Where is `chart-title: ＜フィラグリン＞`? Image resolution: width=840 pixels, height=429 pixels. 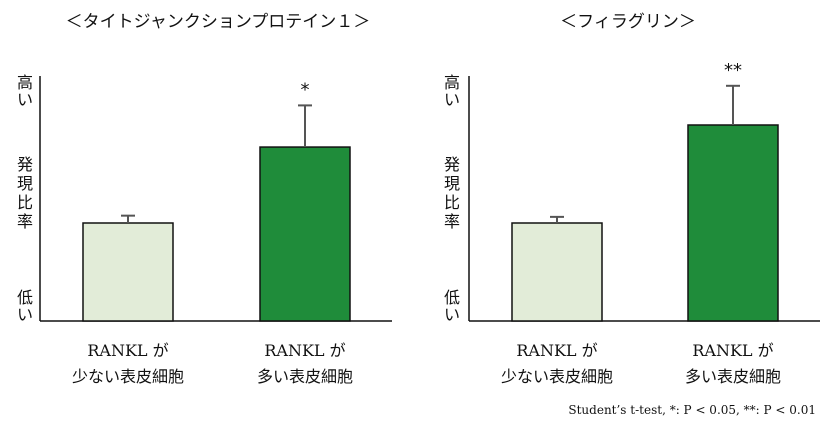
chart-title: ＜フィラグリン＞ is located at coordinates (628, 22).